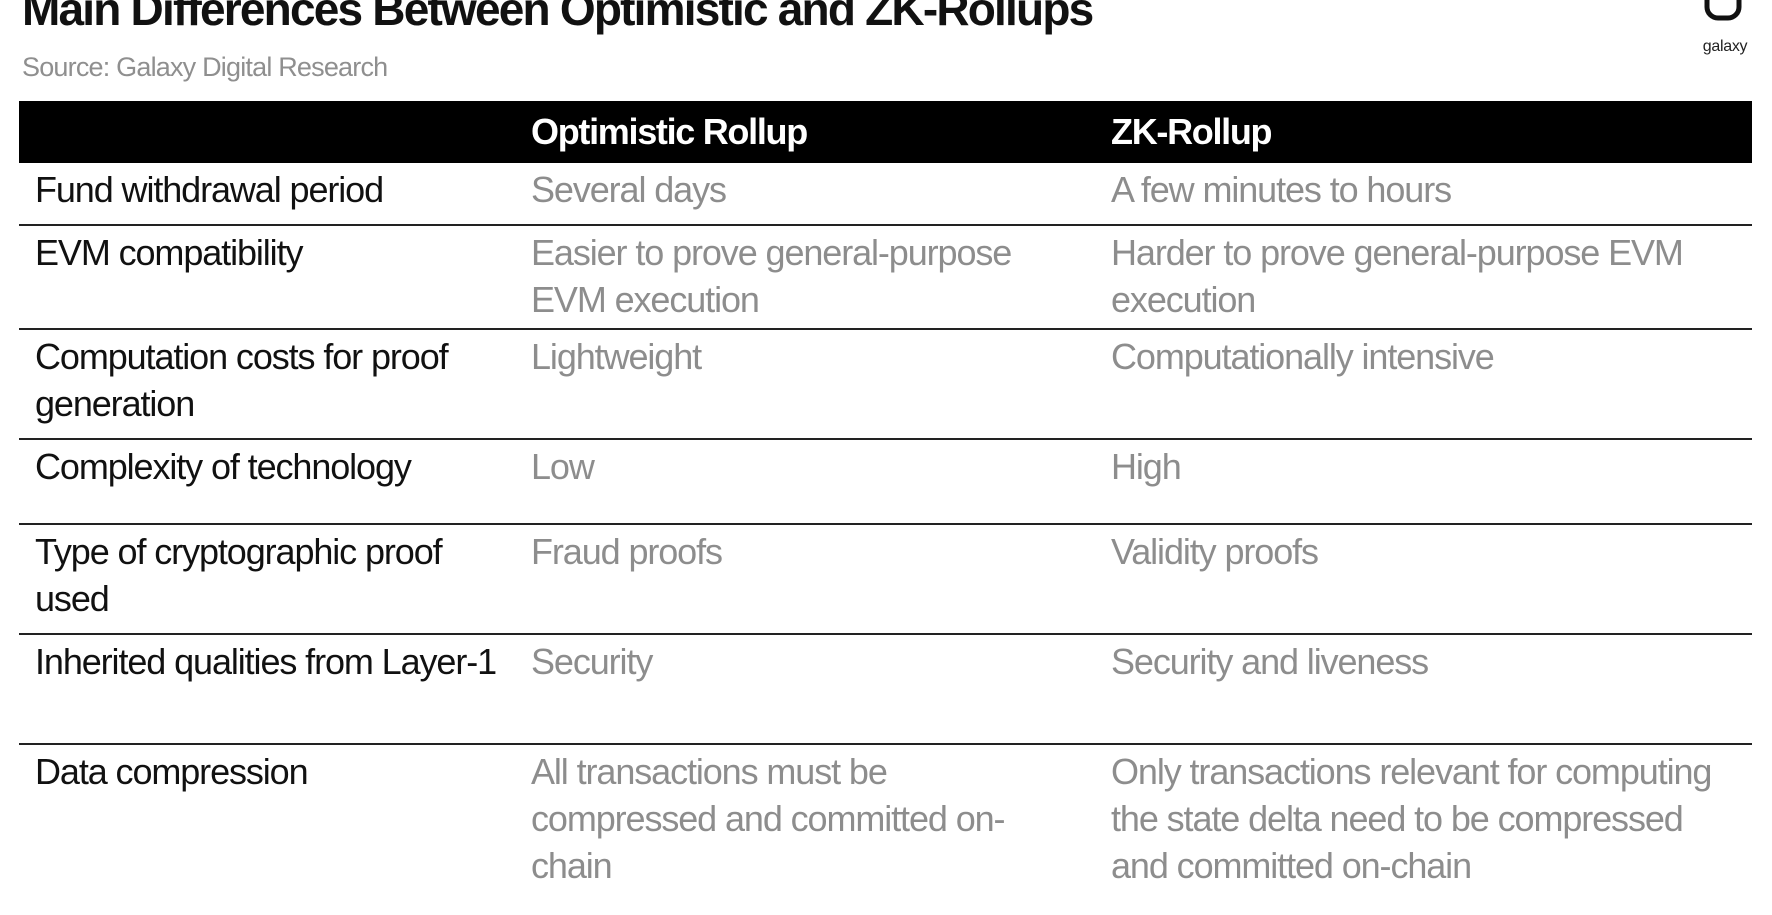  I want to click on row-label: Data compression, so click(172, 771).